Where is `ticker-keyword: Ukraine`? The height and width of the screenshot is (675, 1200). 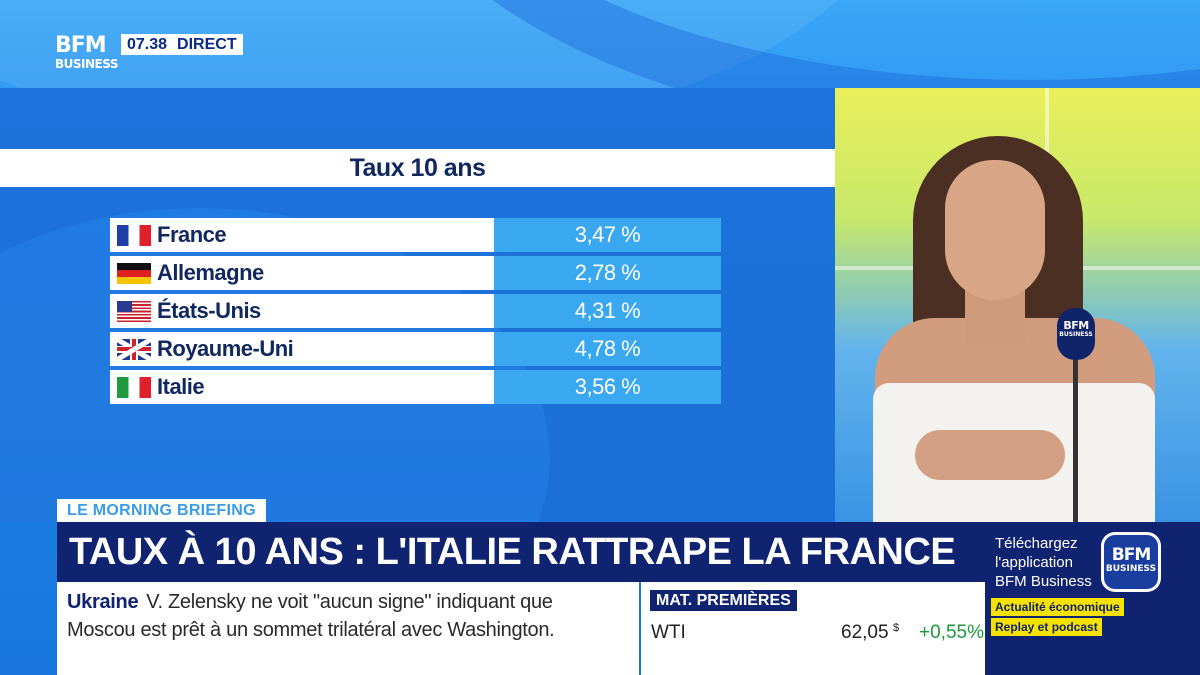
ticker-keyword: Ukraine is located at coordinates (103, 602).